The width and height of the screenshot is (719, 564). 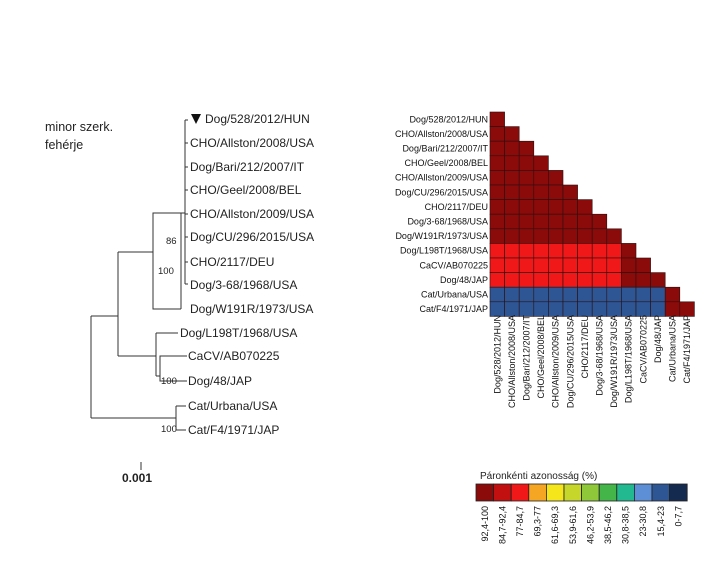 What do you see at coordinates (252, 143) in the screenshot?
I see `leaf-label: CHO/Allston/2008/USA` at bounding box center [252, 143].